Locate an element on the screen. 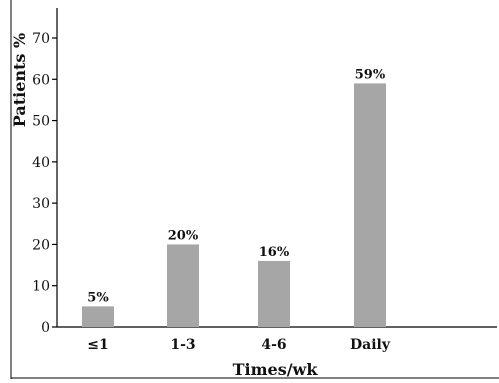 The width and height of the screenshot is (499, 383). x-category-label: 1-3 is located at coordinates (182, 345).